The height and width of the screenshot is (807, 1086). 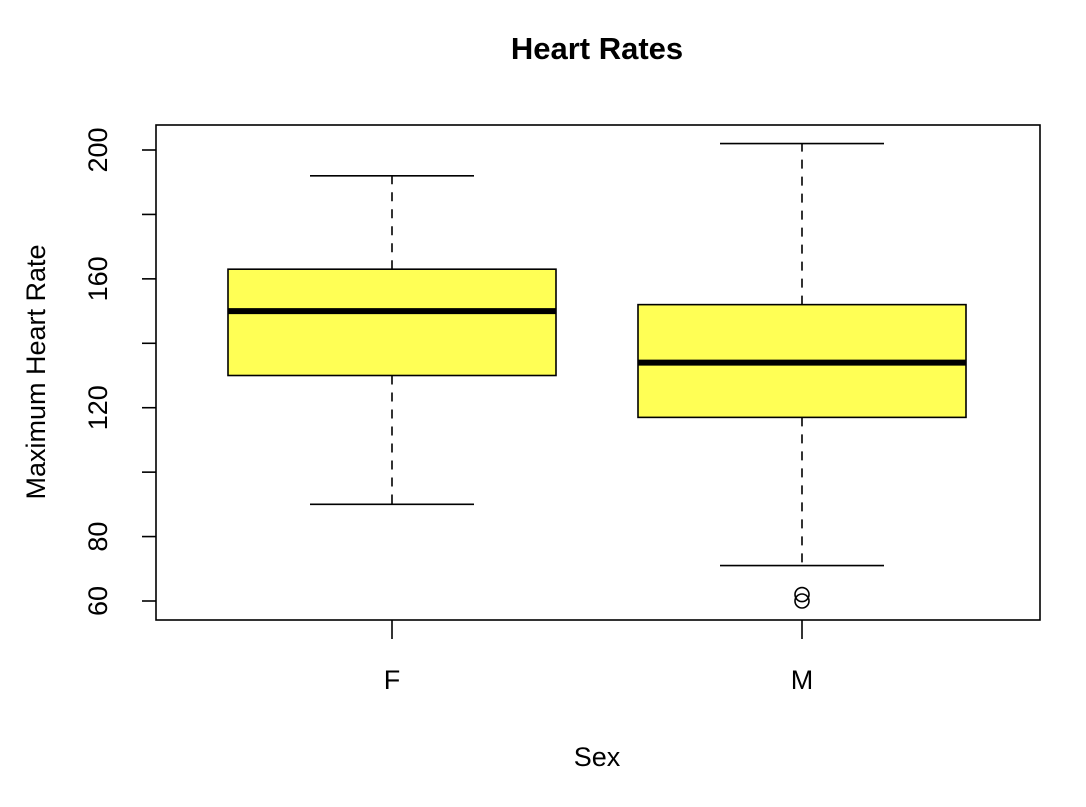 What do you see at coordinates (36, 371) in the screenshot?
I see `y-axis-label: Maximum Heart Rate` at bounding box center [36, 371].